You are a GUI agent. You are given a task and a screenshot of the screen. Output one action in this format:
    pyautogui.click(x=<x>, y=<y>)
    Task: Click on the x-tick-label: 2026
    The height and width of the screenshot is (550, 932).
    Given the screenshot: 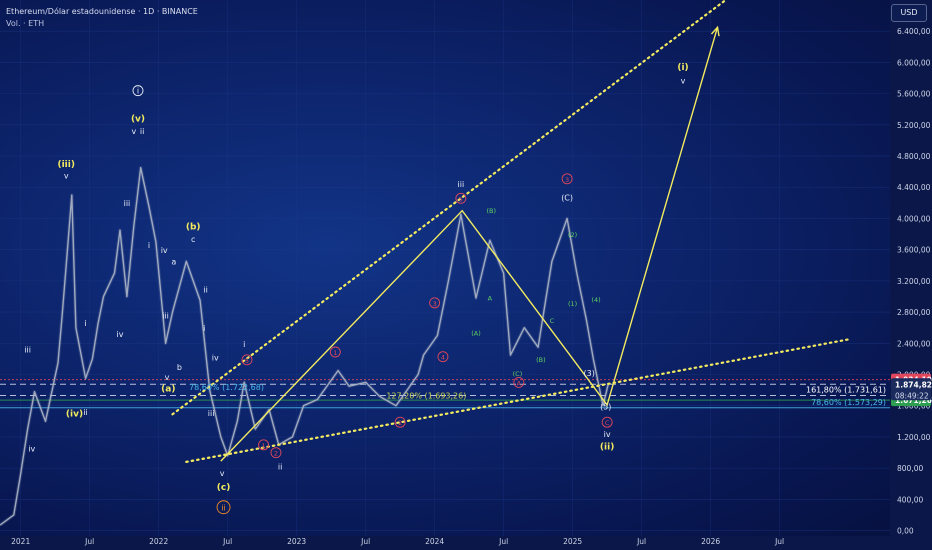 What is the action you would take?
    pyautogui.click(x=710, y=541)
    